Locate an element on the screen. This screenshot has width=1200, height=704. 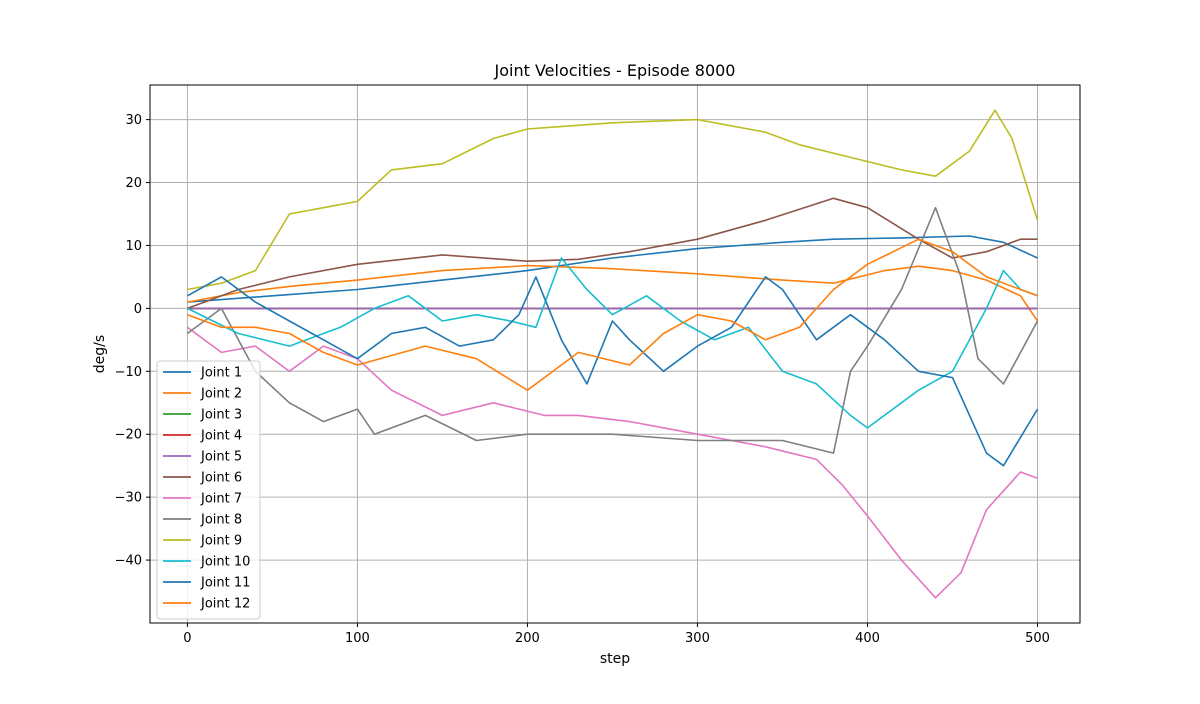
legend-label: Joint 9 is located at coordinates (221, 541).